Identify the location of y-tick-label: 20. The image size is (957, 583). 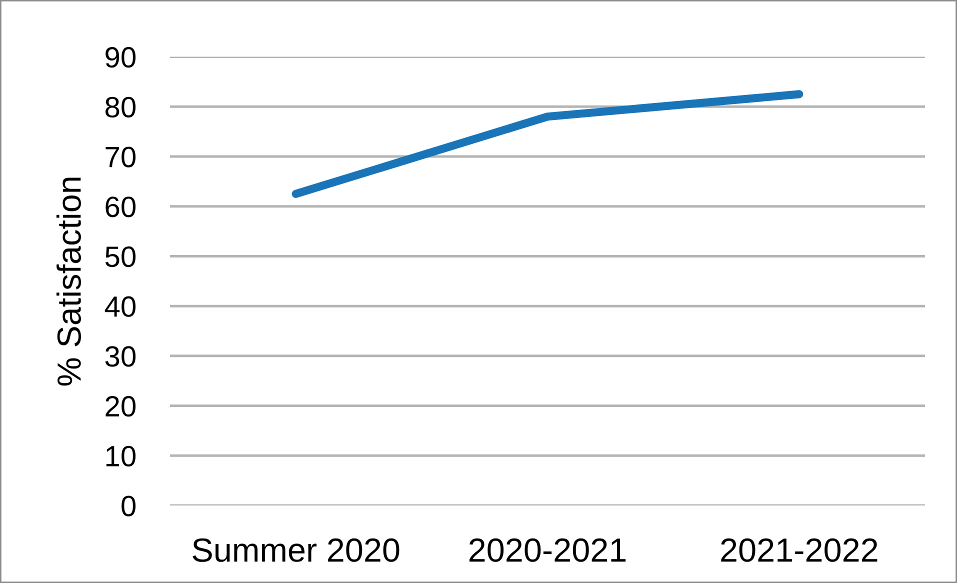
(121, 406).